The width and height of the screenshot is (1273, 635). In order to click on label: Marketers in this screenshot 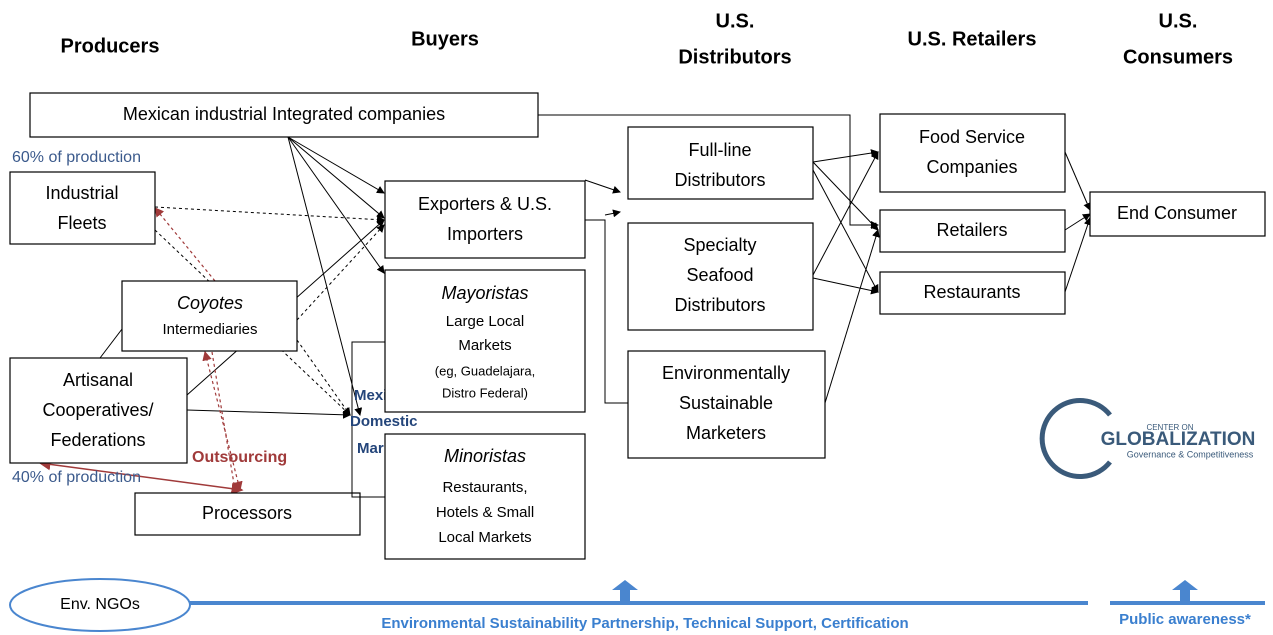, I will do `click(726, 433)`.